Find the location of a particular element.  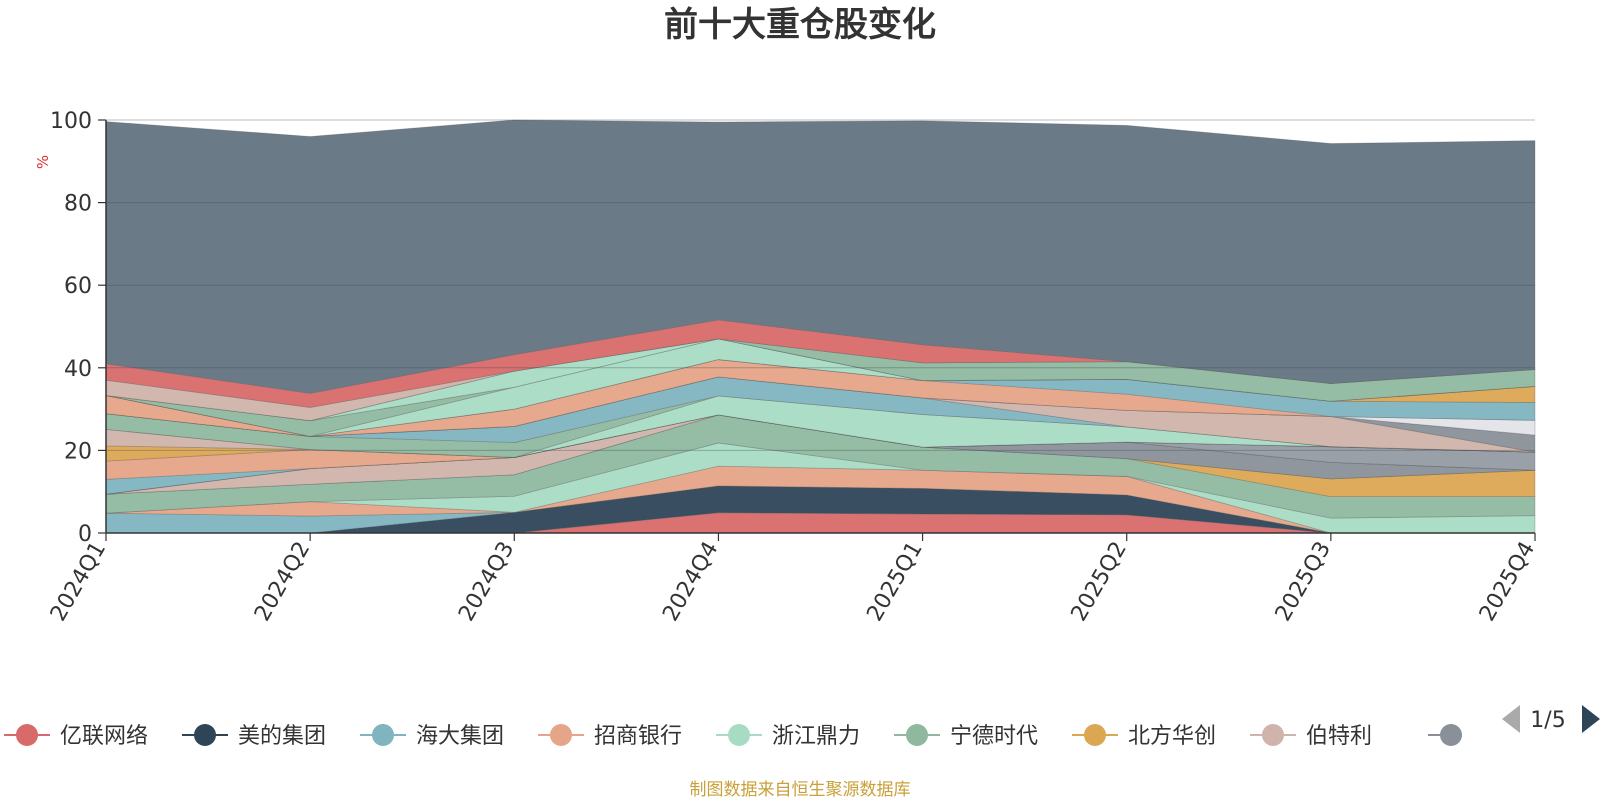

legend-item: 北方华创 is located at coordinates (1144, 736).